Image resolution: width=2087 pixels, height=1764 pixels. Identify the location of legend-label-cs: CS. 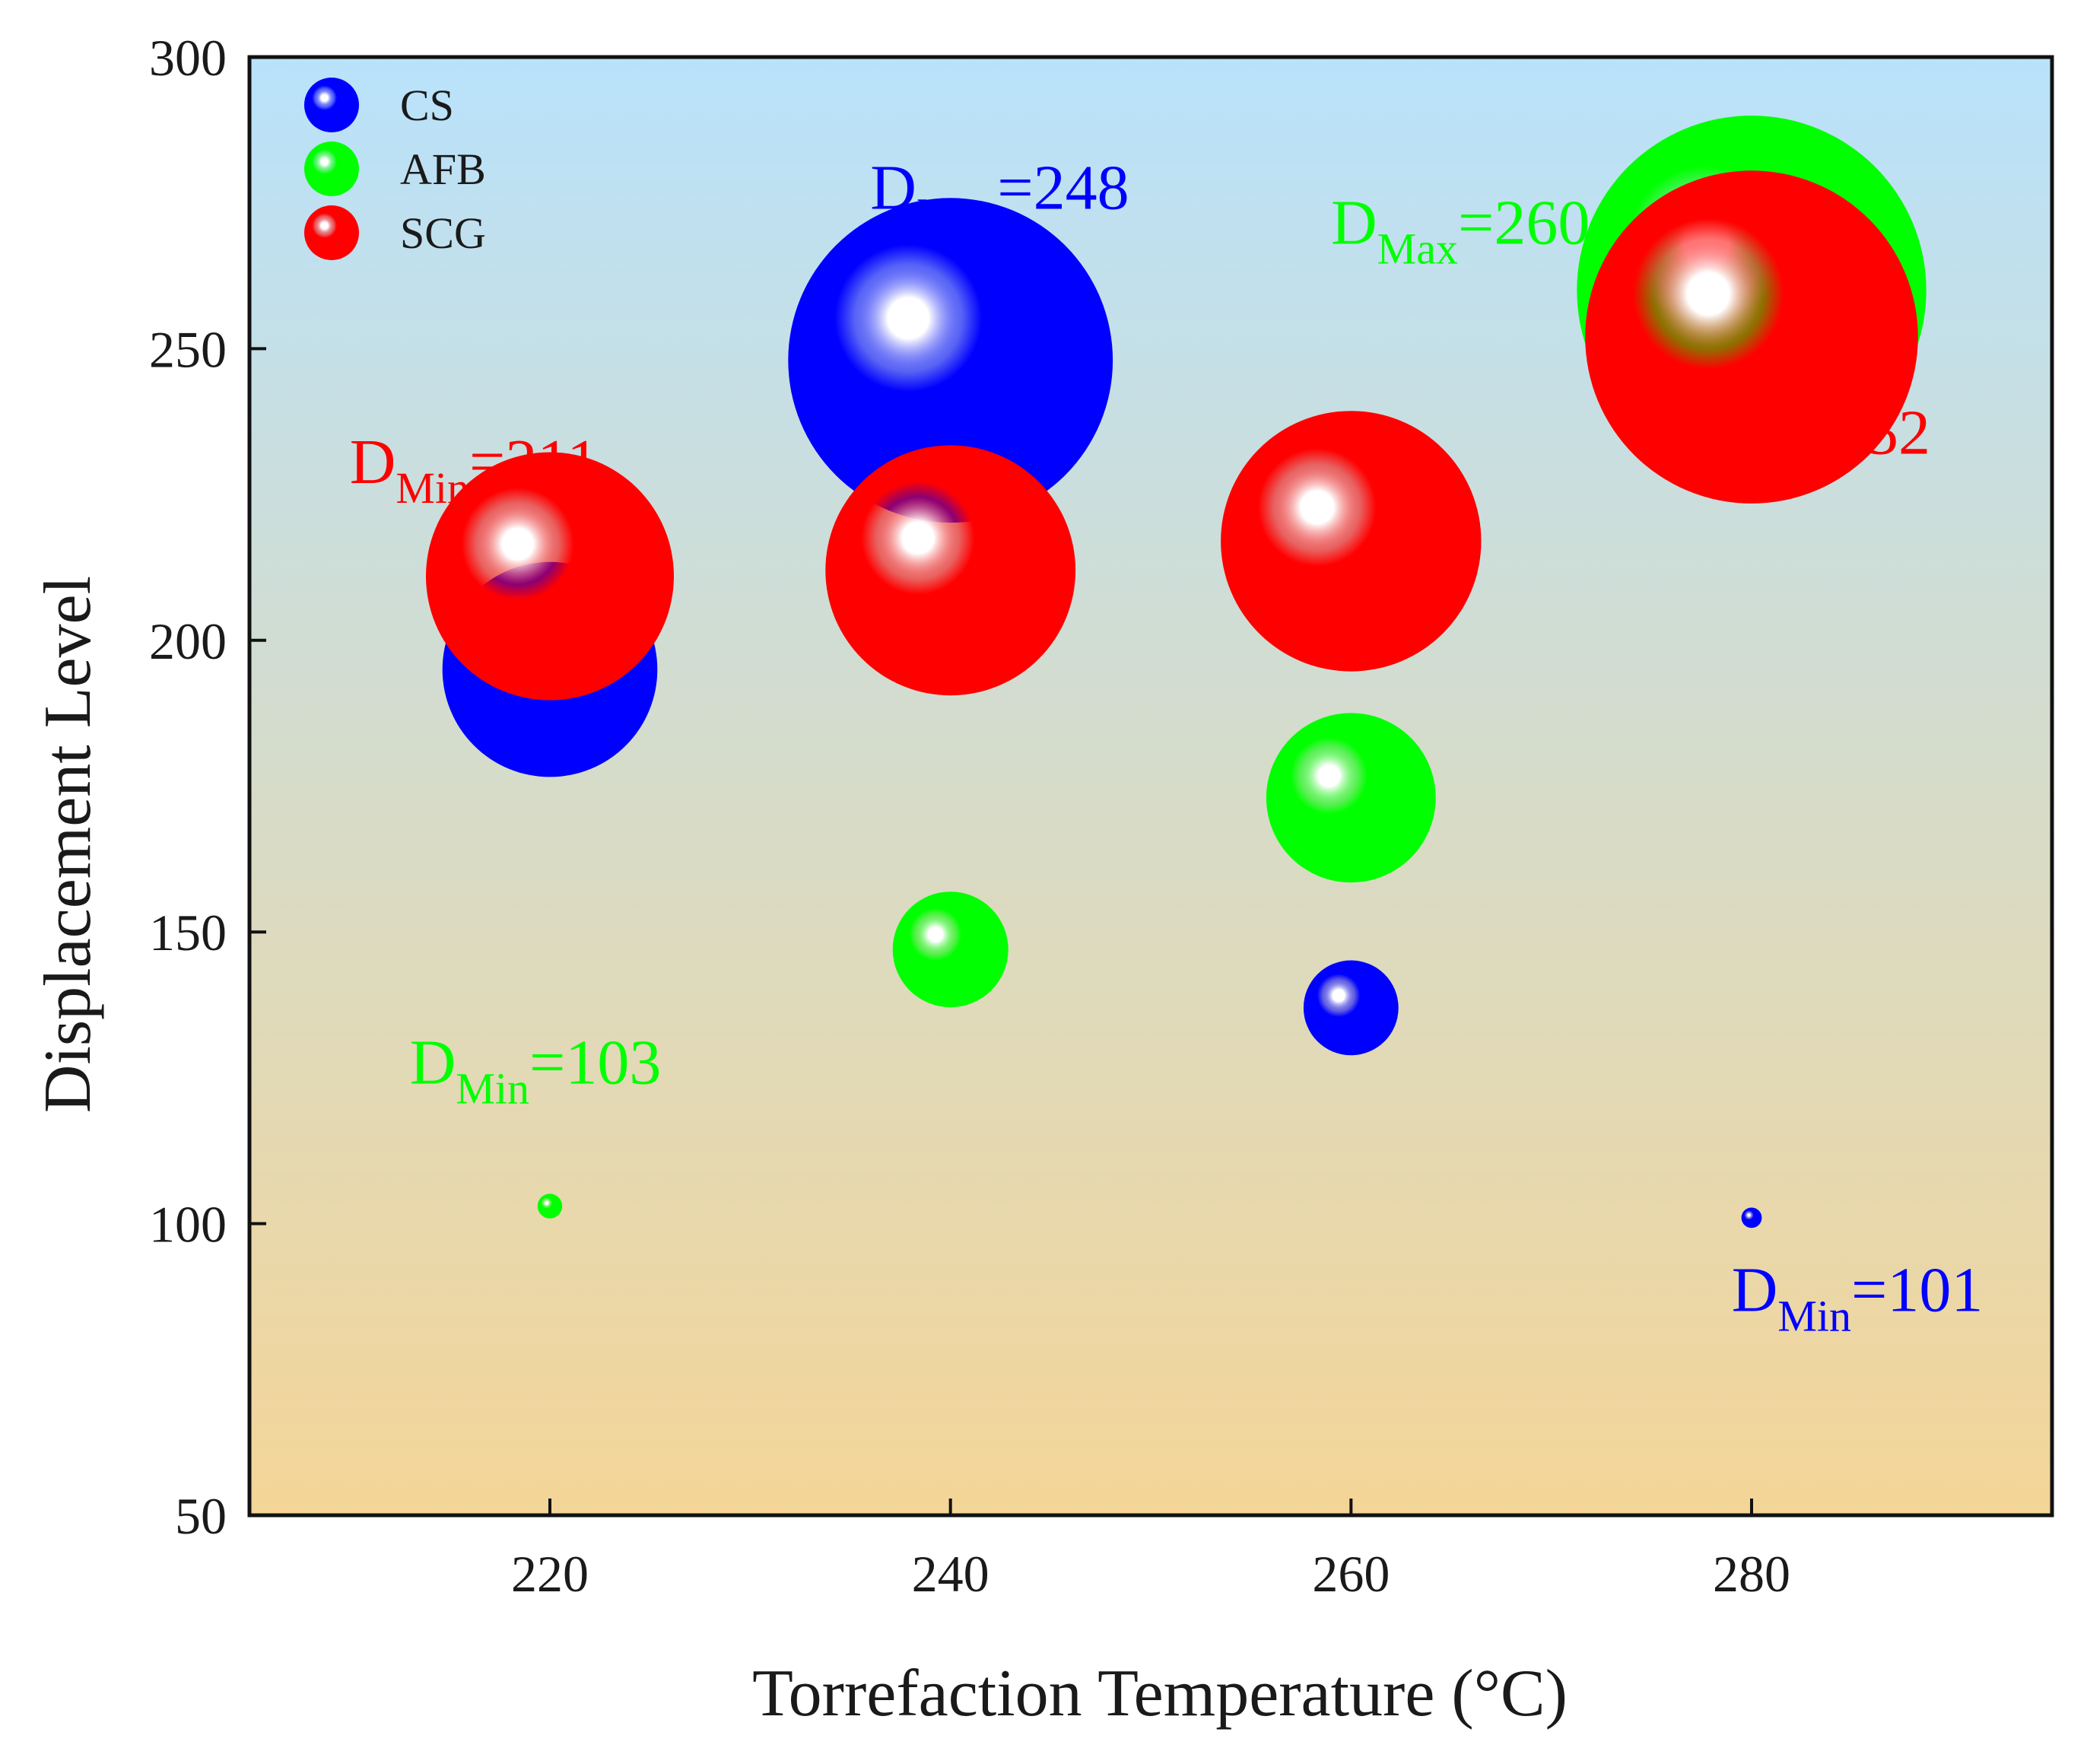
(427, 105).